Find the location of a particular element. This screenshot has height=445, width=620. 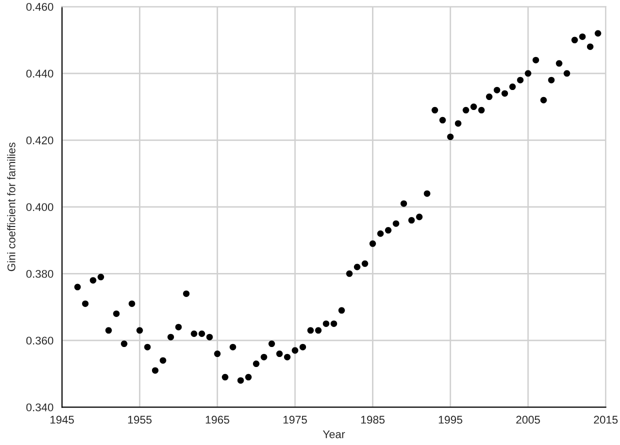

y-tick-label: 0.460 is located at coordinates (40, 6).